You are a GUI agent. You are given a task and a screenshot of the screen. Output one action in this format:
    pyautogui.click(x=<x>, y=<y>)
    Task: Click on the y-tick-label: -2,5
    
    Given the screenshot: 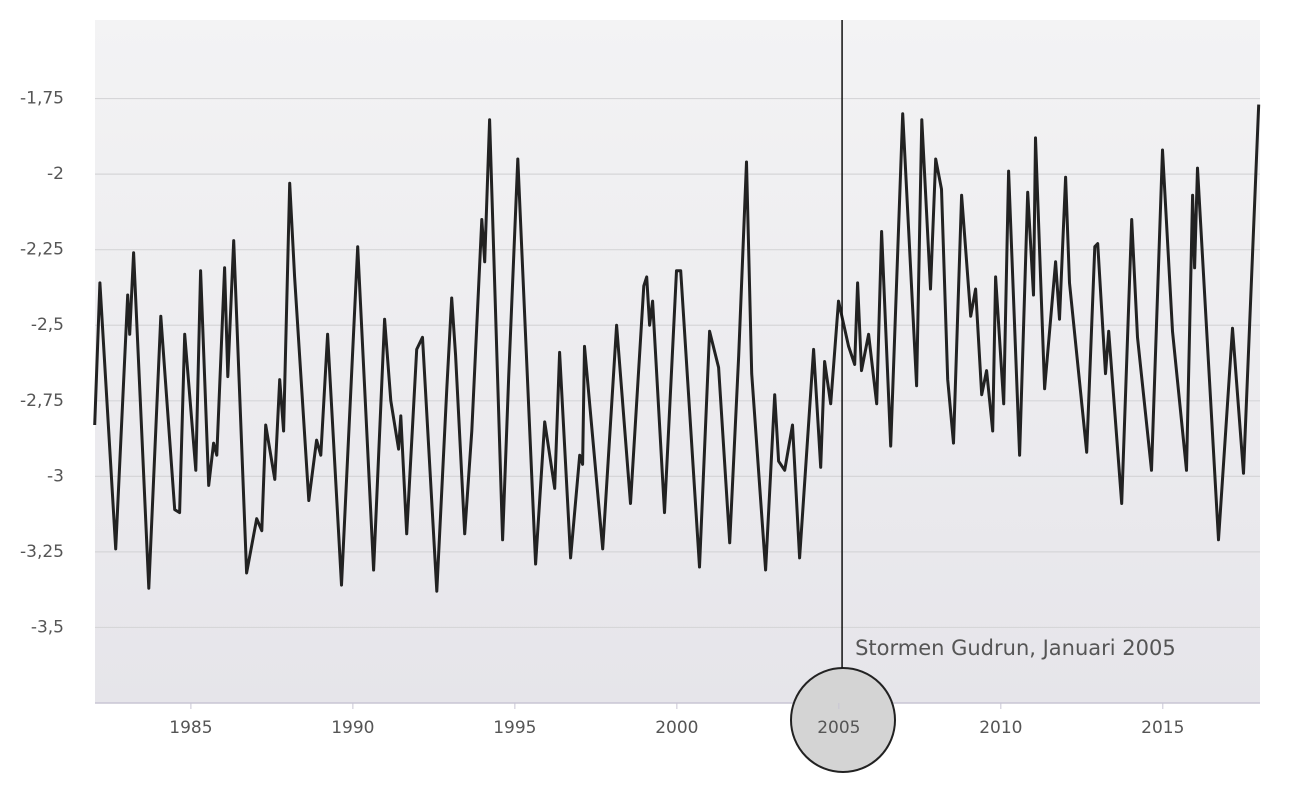 What is the action you would take?
    pyautogui.click(x=47, y=325)
    